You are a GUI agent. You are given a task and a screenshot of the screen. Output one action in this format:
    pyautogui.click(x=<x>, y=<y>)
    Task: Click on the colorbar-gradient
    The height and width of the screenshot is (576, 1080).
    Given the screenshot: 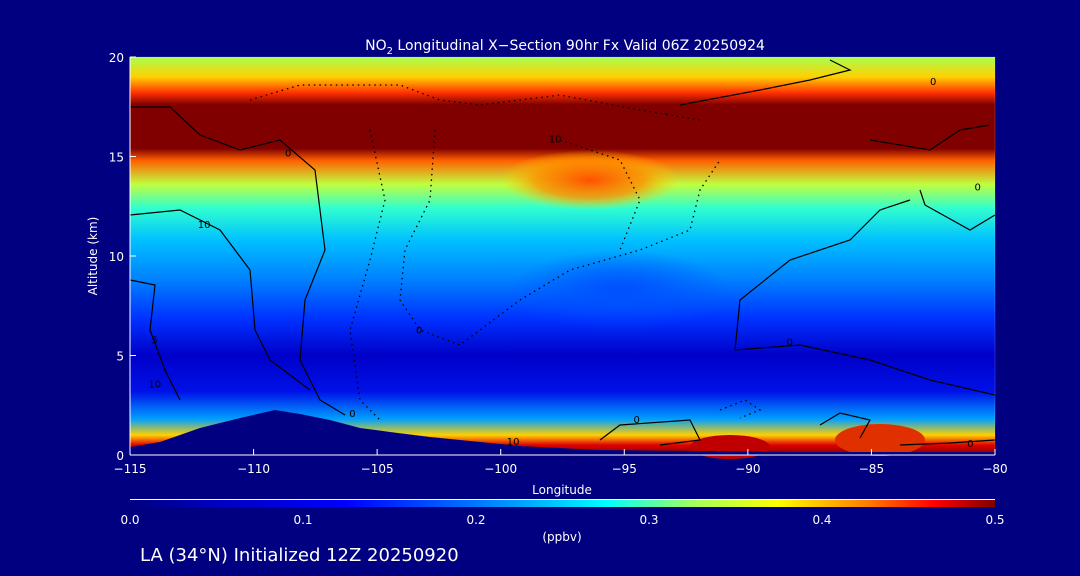 What is the action you would take?
    pyautogui.click(x=562, y=503)
    